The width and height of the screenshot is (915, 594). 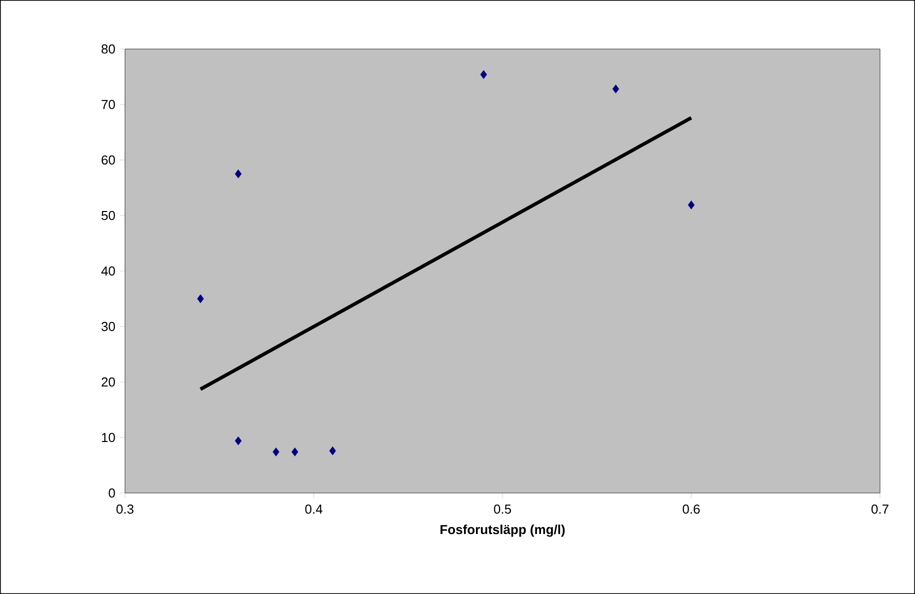 What do you see at coordinates (111, 493) in the screenshot?
I see `y-tick-label: 0` at bounding box center [111, 493].